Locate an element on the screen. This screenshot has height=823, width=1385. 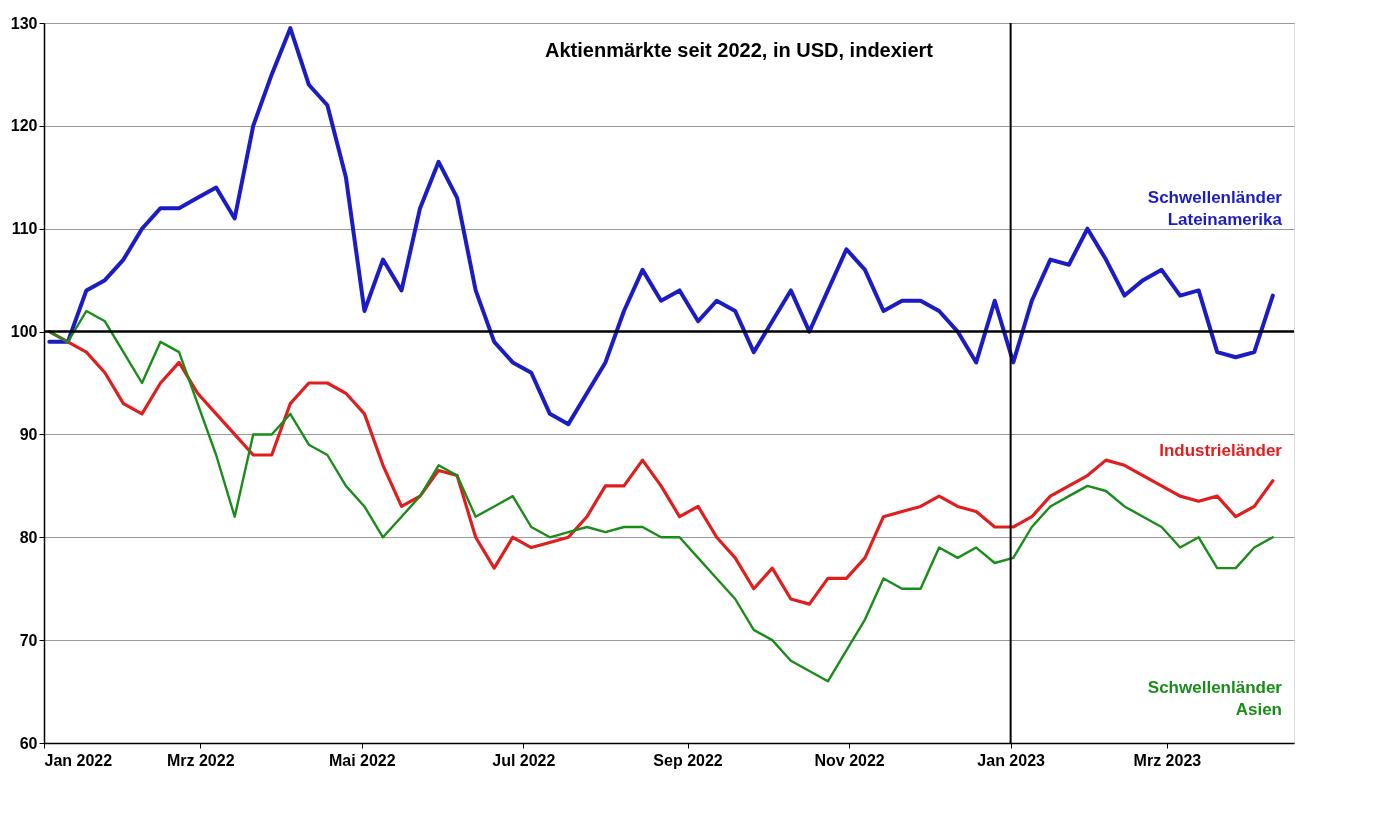
x-tick-label: Sep 2022 is located at coordinates (688, 760).